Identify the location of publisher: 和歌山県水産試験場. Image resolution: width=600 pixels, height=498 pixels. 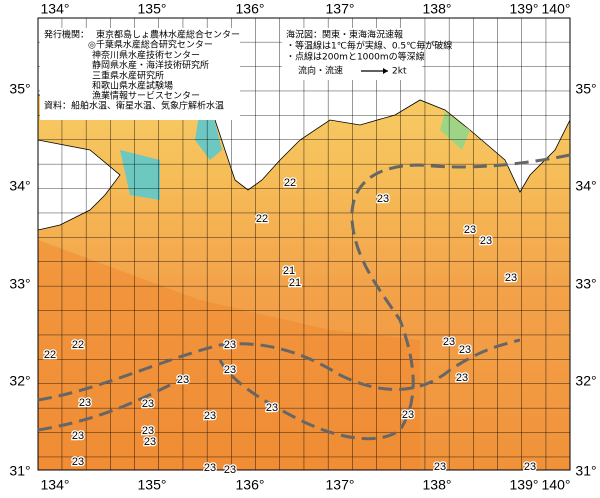
(132, 86).